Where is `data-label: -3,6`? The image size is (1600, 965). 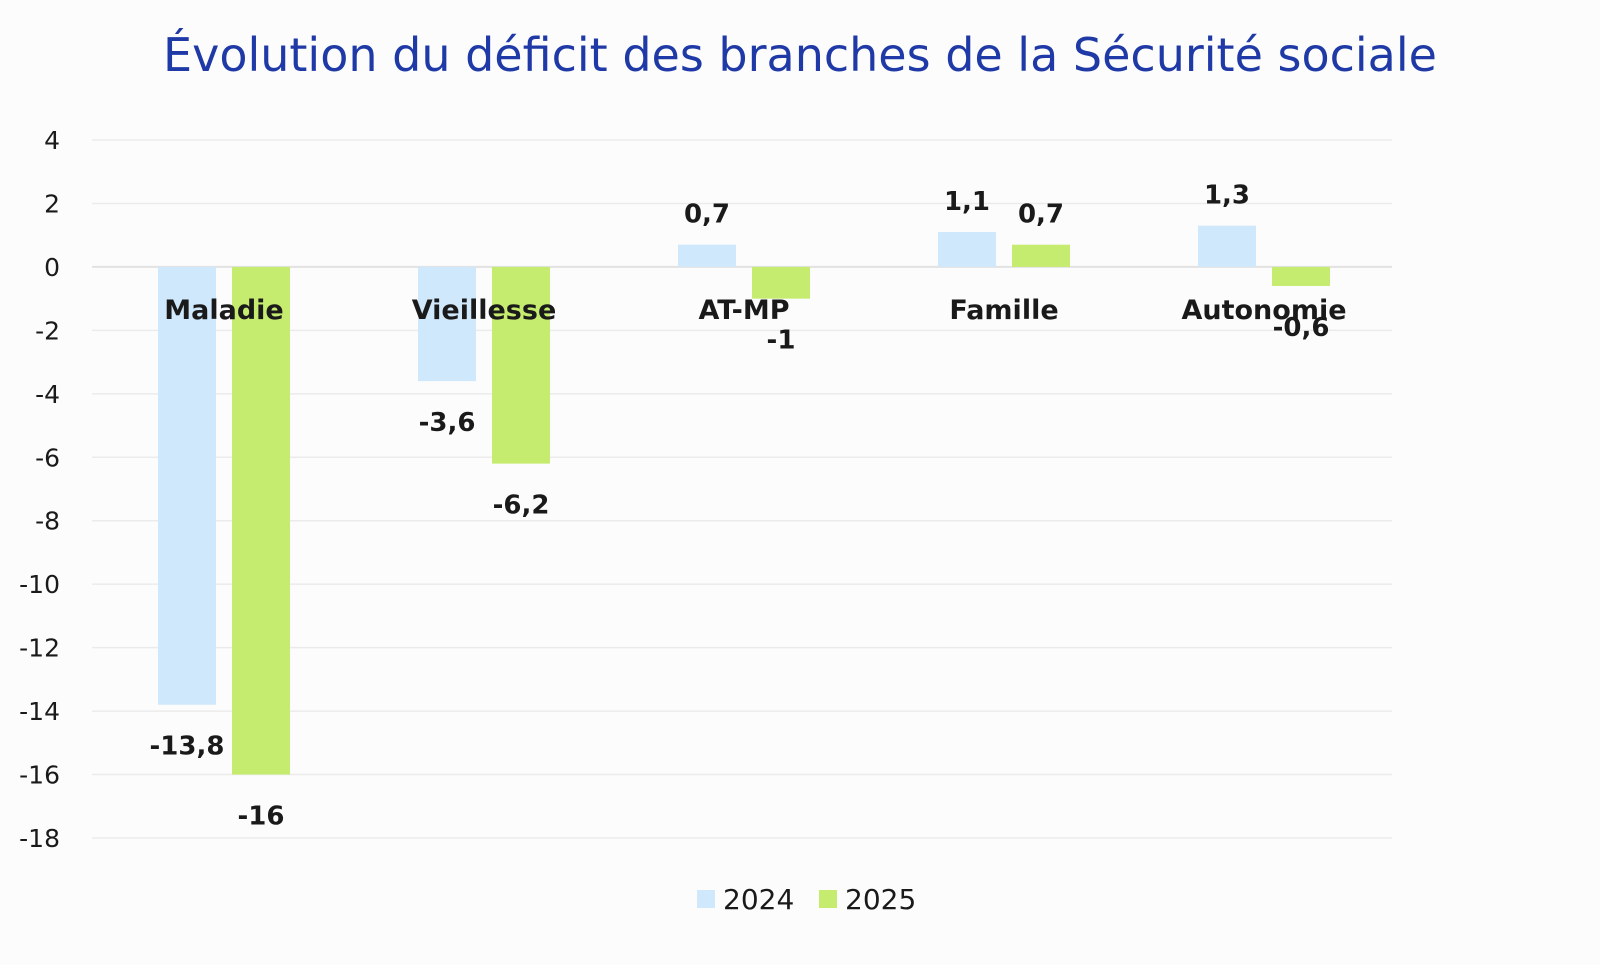 data-label: -3,6 is located at coordinates (447, 423).